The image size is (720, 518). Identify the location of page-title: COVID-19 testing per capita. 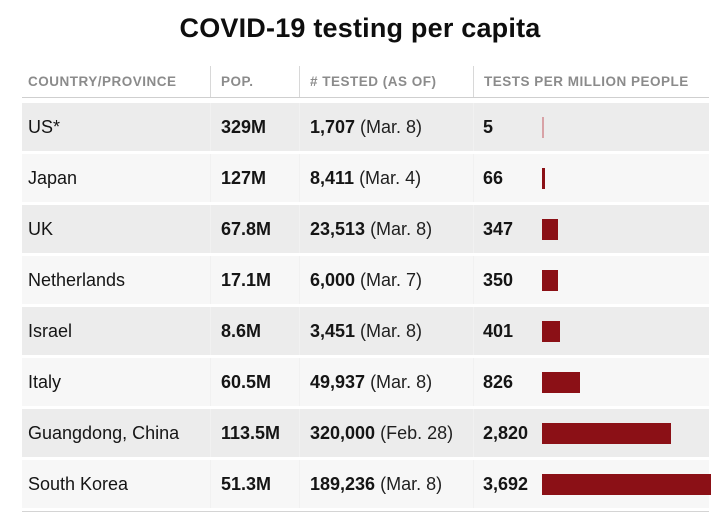
(360, 28).